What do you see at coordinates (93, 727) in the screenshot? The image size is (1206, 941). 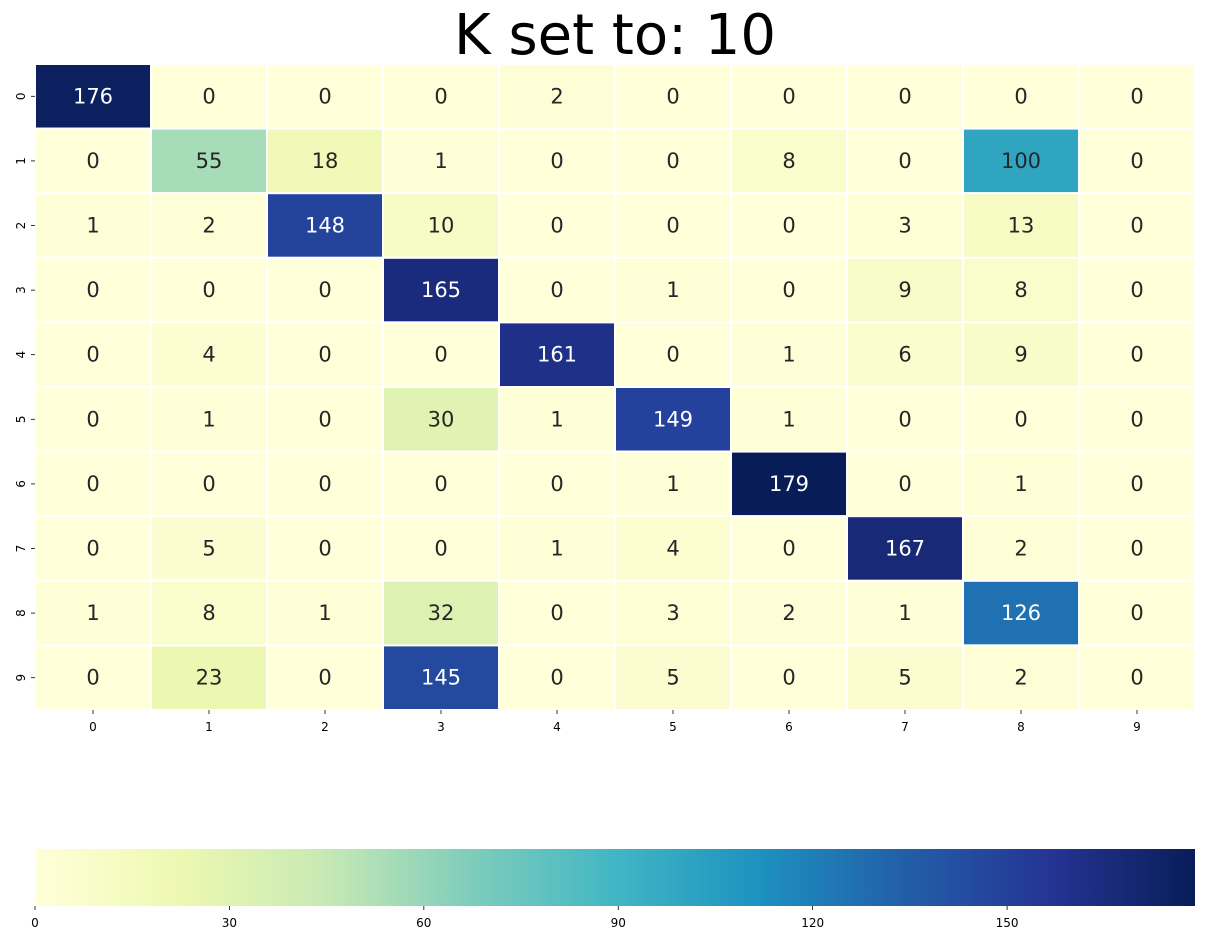 I see `x-tick-label: 0` at bounding box center [93, 727].